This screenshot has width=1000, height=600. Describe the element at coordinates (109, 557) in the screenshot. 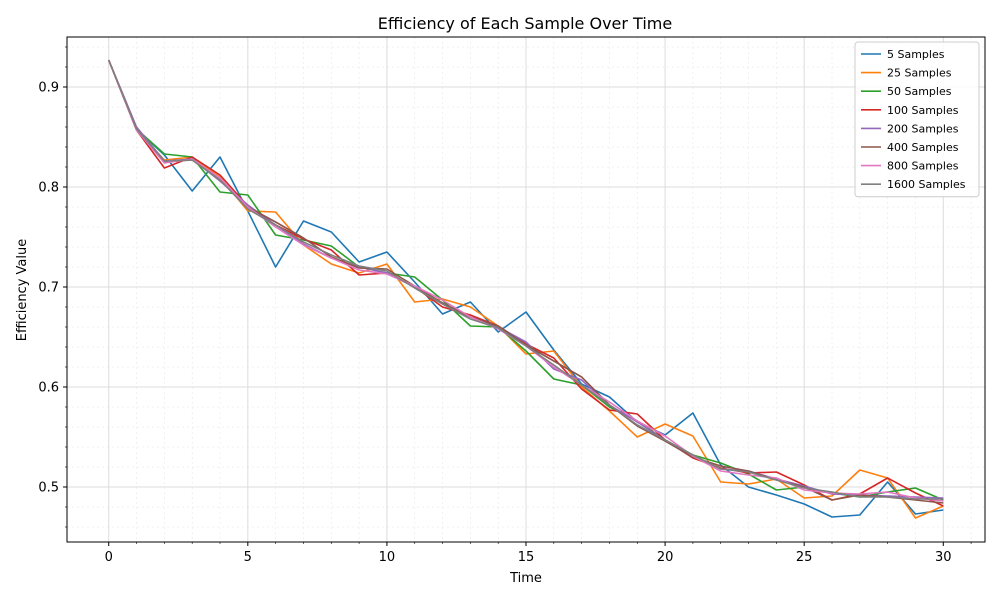

I see `x-tick-label: 0` at that location.